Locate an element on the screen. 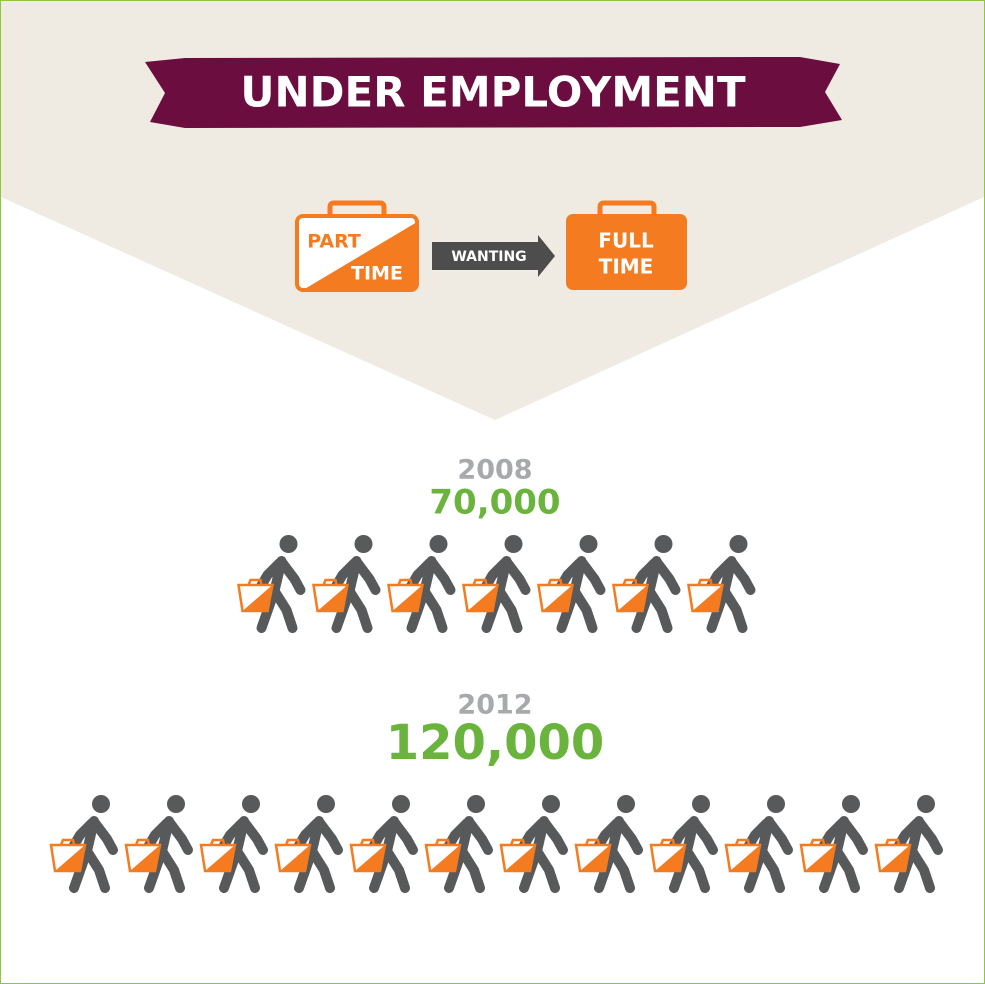  year-label: 2008 is located at coordinates (494, 470).